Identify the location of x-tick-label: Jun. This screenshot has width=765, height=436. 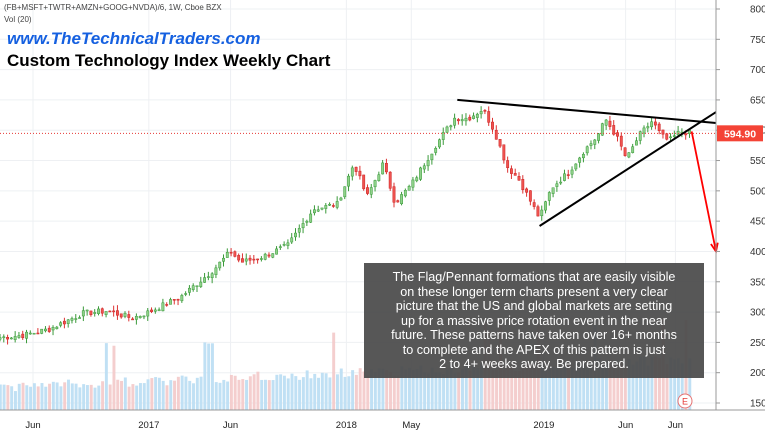
(675, 425).